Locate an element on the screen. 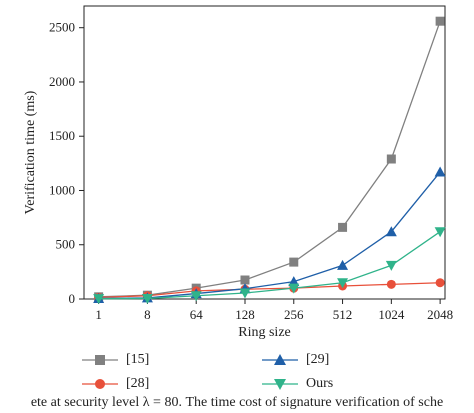 The height and width of the screenshot is (413, 474). y-tick-label-1: 500 is located at coordinates (66, 244).